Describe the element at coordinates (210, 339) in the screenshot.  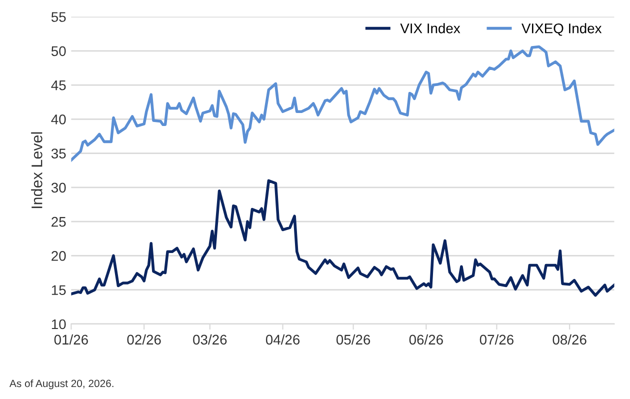
I see `x-tick-label: 03/26` at that location.